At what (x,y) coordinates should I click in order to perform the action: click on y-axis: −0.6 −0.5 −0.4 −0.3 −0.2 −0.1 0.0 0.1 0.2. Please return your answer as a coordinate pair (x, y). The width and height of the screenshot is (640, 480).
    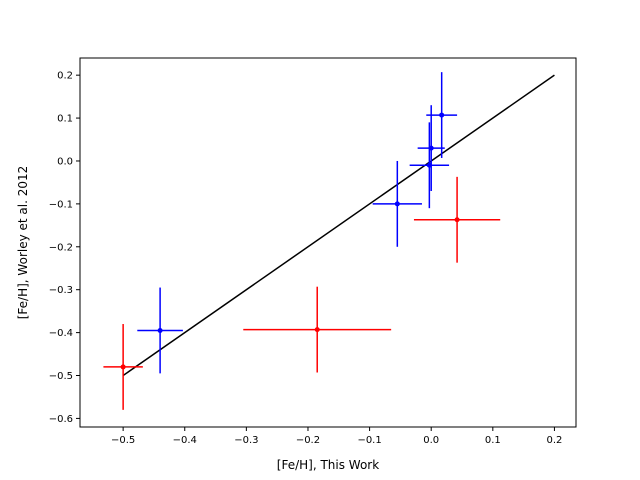
    Looking at the image, I should click on (64, 248).